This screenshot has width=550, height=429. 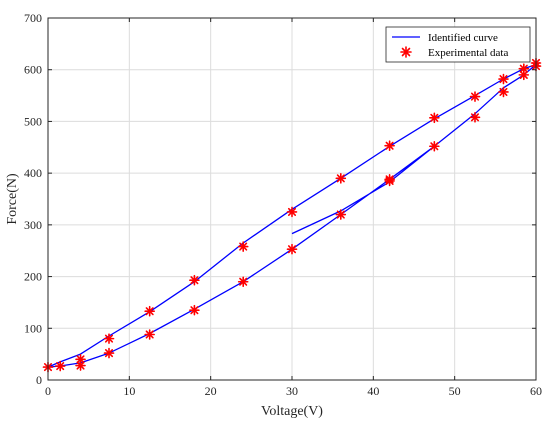 I want to click on y-tick-label: 300, so click(x=33, y=225).